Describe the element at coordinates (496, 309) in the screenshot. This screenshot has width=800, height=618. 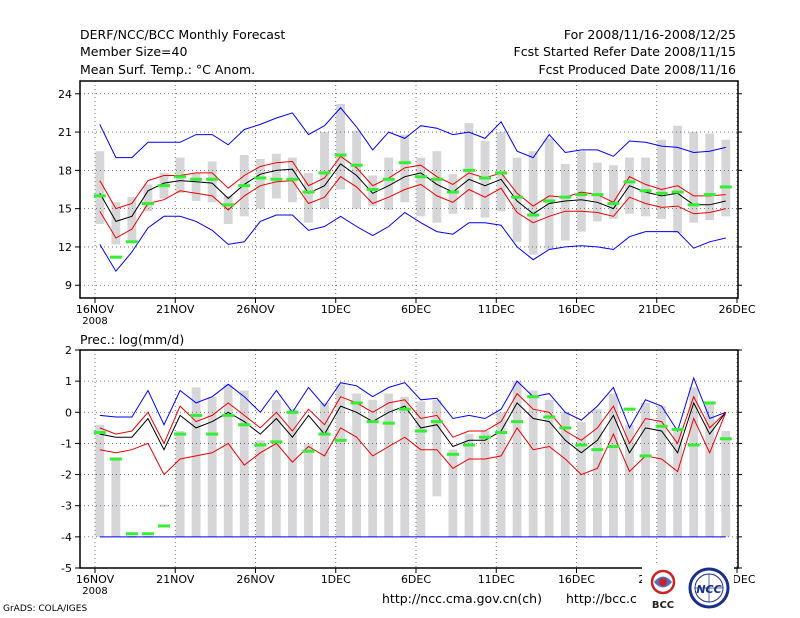
I see `x-tick-label: 11DEC` at that location.